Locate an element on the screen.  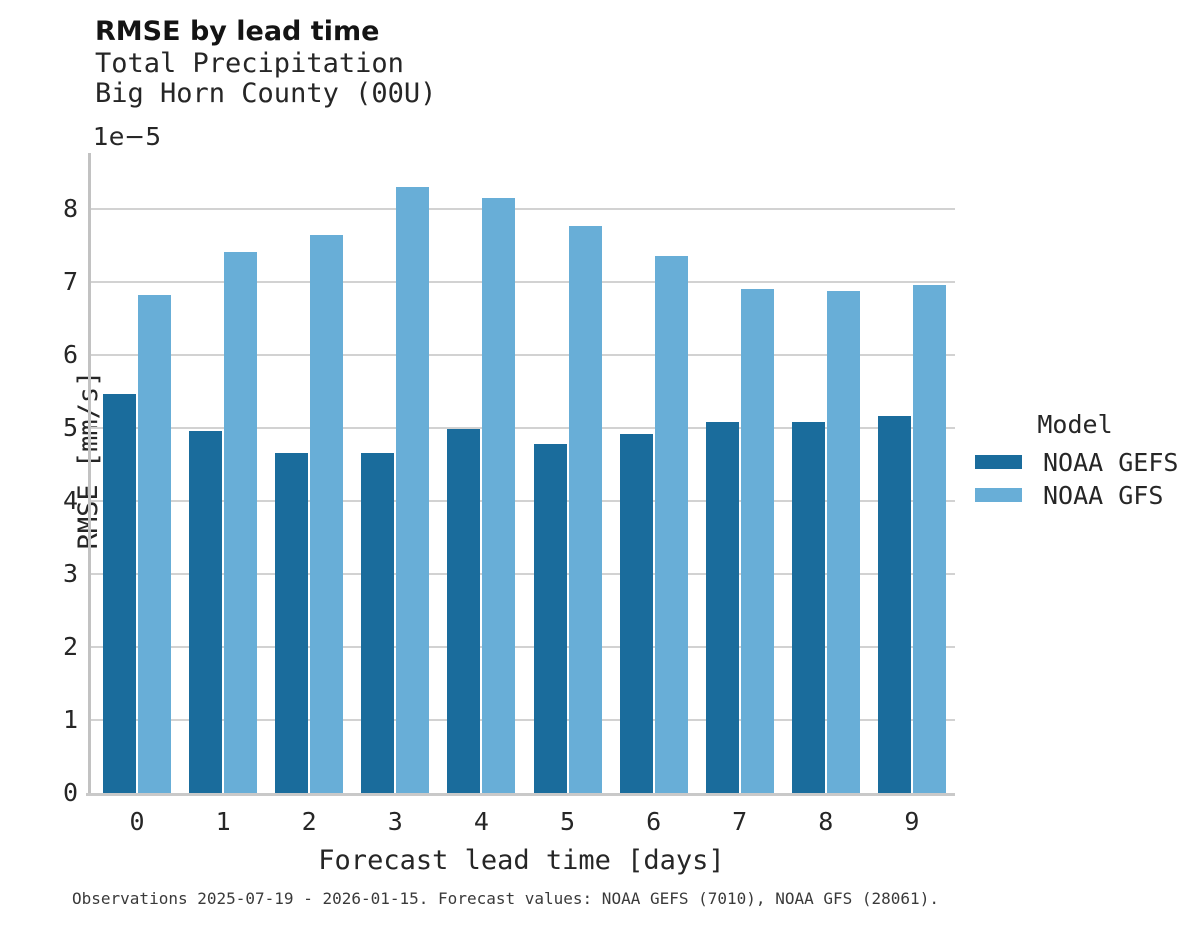
x-tick-label-0: 0 is located at coordinates (137, 821).